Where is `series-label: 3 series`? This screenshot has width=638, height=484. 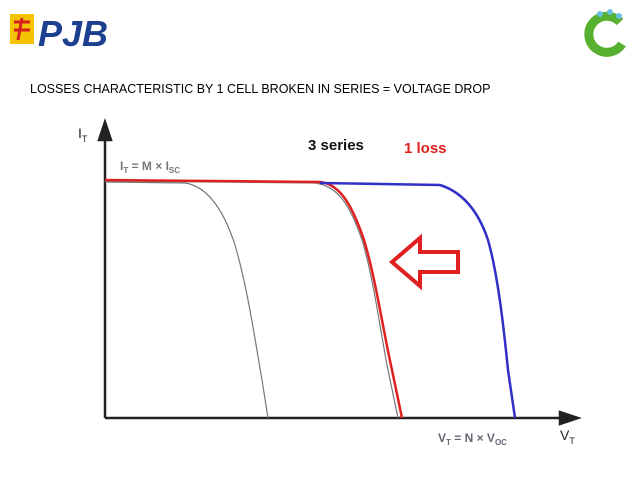 series-label: 3 series is located at coordinates (336, 145).